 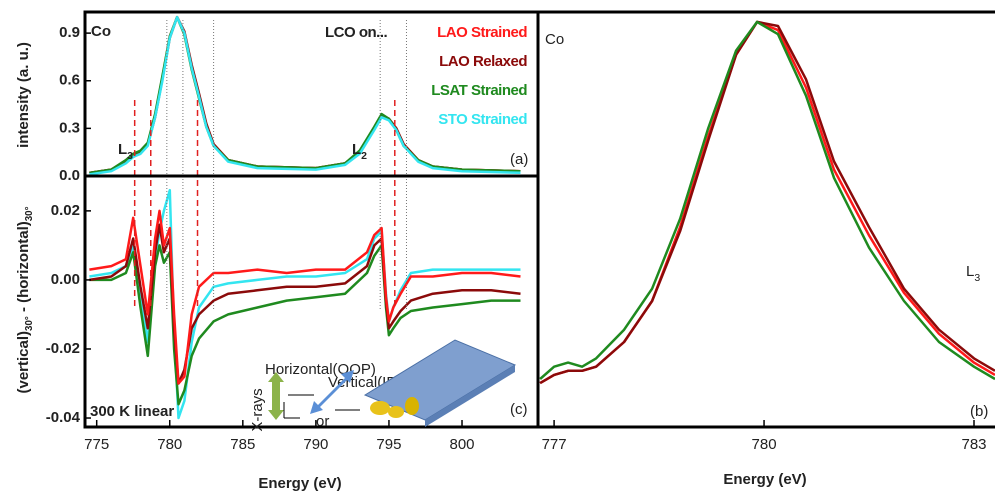 I want to click on legend-entry: LSAT Strained, so click(x=479, y=90).